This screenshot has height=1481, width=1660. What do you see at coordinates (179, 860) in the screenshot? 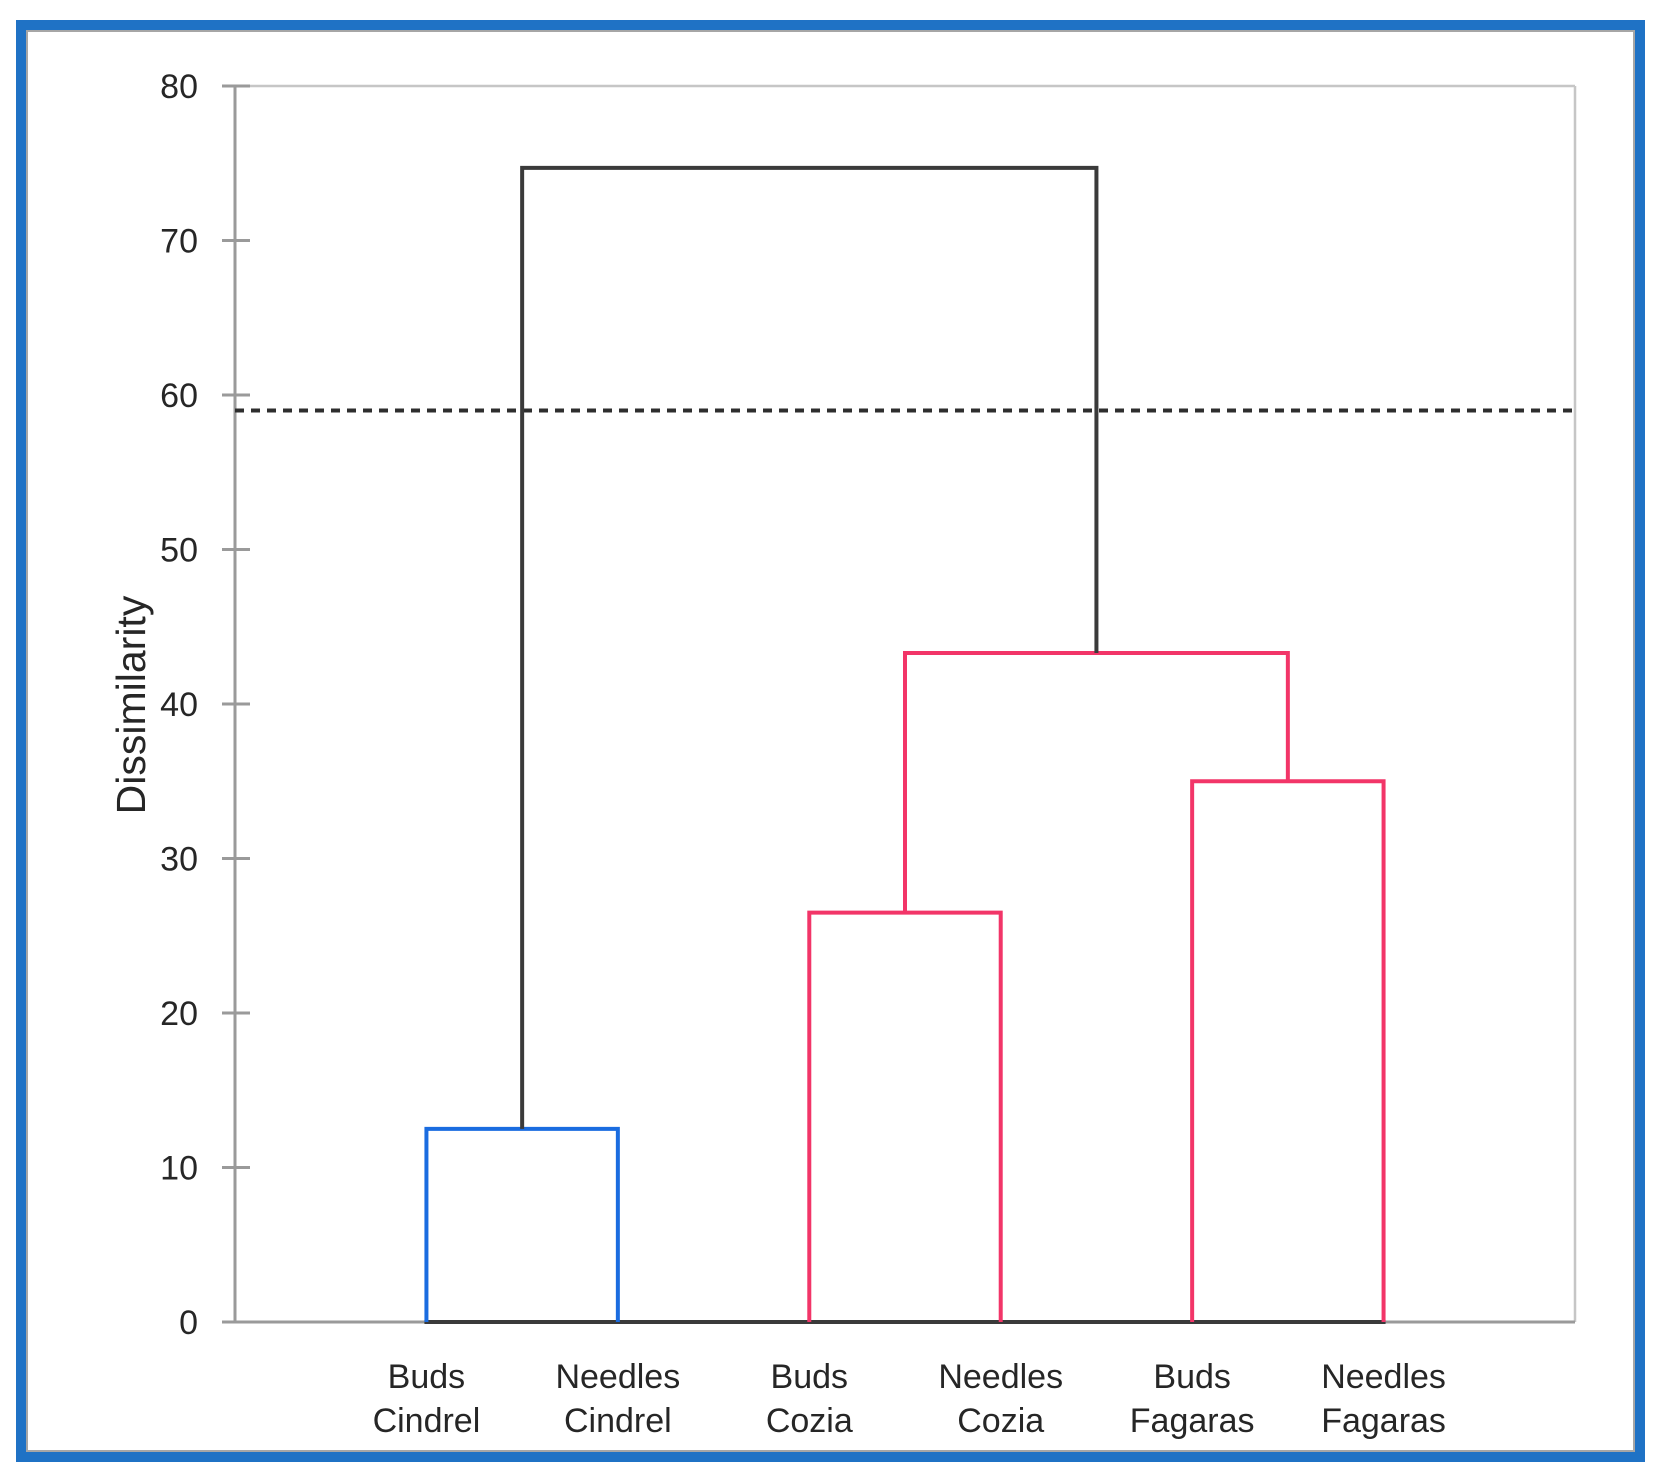
I see `y-tick-label: 30` at bounding box center [179, 860].